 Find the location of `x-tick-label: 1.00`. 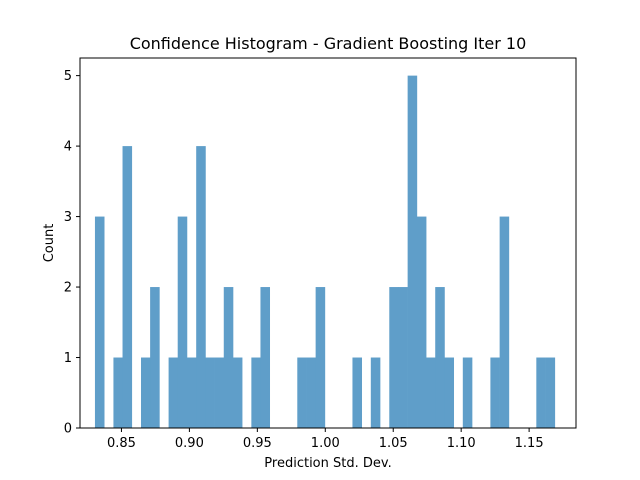

x-tick-label: 1.00 is located at coordinates (325, 443).